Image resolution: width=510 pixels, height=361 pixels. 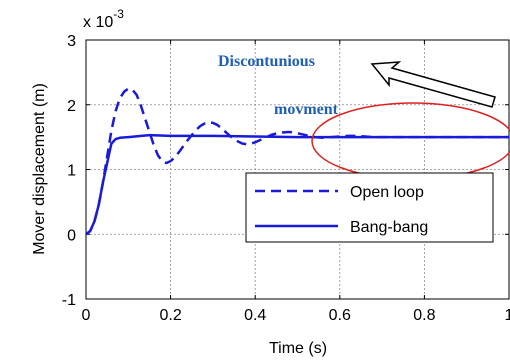 I want to click on y-scale-label: x 10-3, so click(x=103, y=19).